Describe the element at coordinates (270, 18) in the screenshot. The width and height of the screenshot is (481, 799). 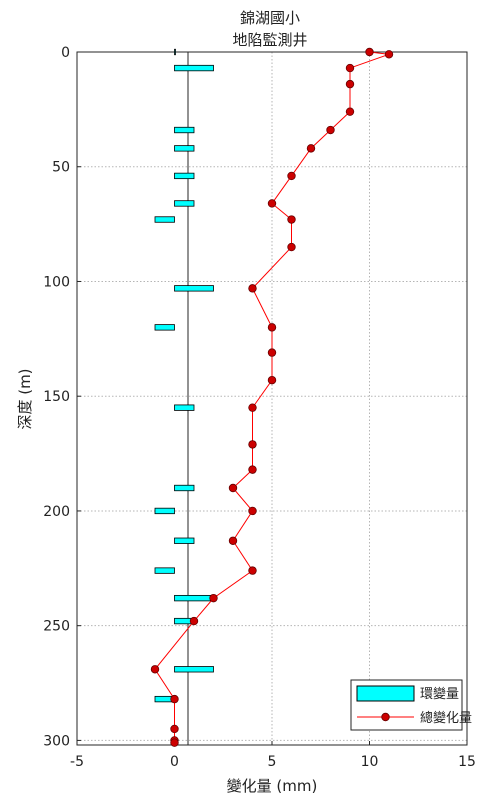
I see `chart-title-line-1: 錦湖國小` at that location.